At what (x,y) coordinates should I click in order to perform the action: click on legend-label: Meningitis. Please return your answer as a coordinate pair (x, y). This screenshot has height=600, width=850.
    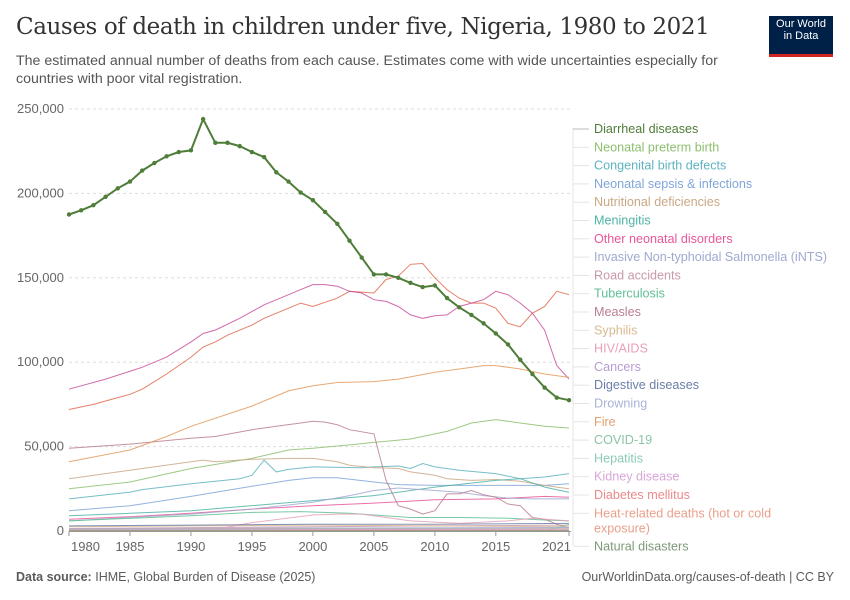
    Looking at the image, I should click on (622, 221).